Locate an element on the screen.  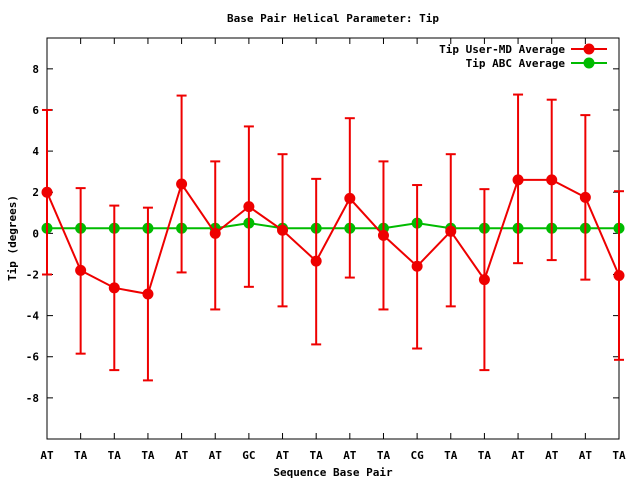
series-line is located at coordinates (333, 226).